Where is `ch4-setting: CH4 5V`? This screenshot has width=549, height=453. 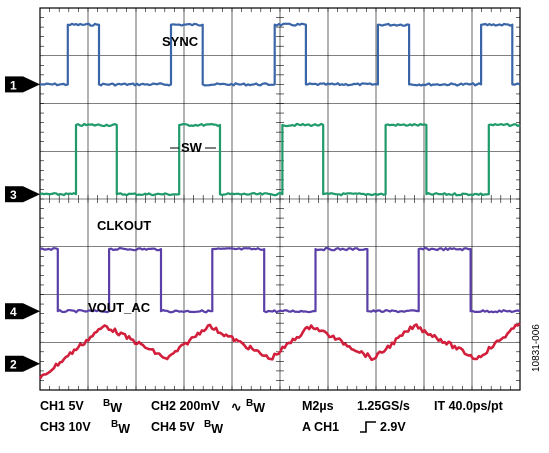 ch4-setting: CH4 5V is located at coordinates (173, 427).